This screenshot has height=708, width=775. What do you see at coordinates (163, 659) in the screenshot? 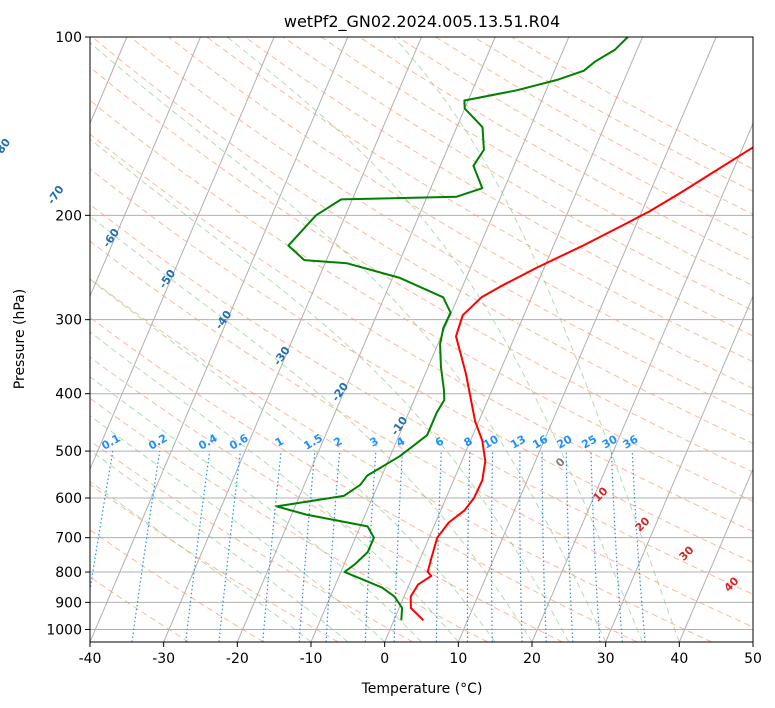
I see `x-tick-label: -30` at bounding box center [163, 659].